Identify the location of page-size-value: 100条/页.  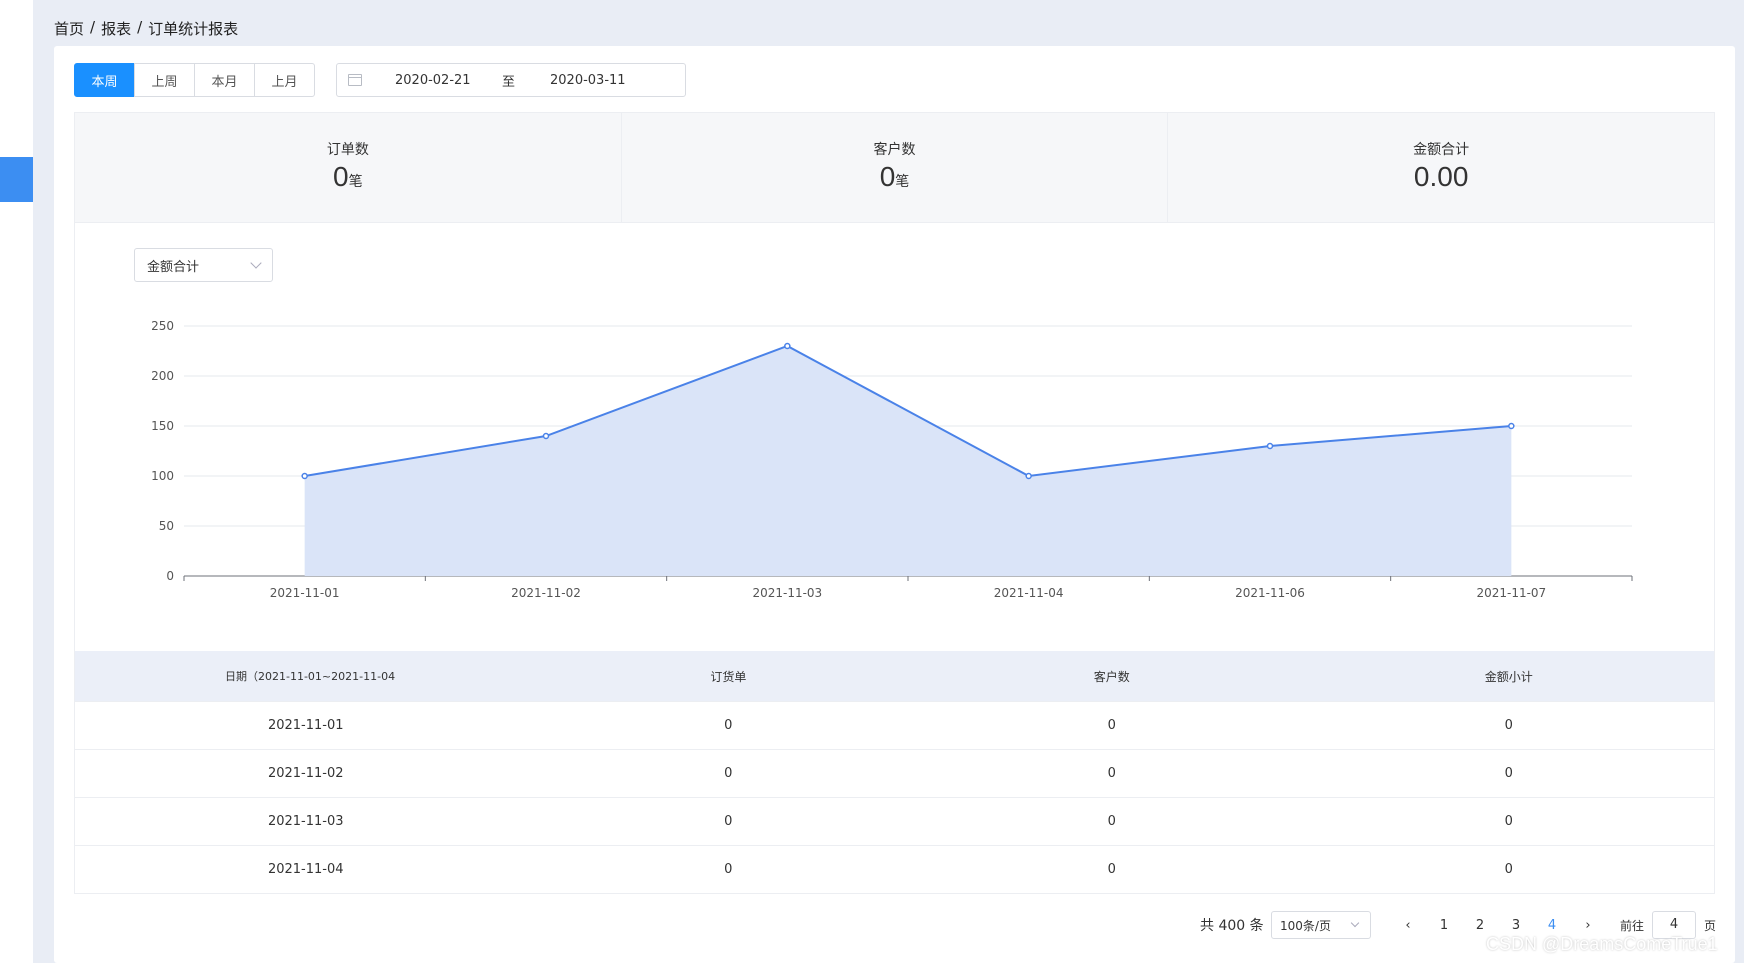
(1305, 925).